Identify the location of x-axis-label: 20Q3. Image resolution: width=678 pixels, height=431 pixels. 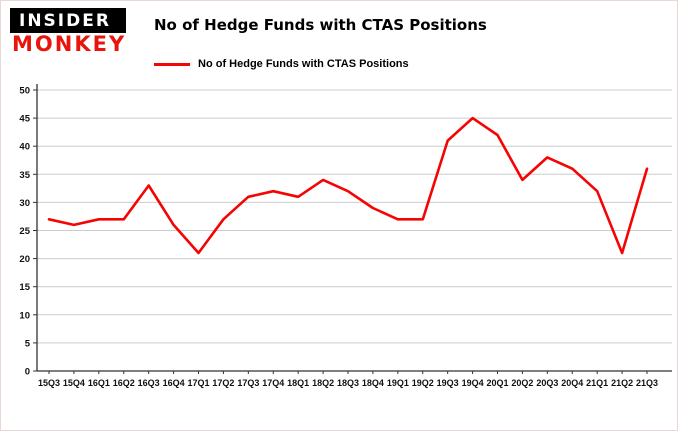
(547, 383).